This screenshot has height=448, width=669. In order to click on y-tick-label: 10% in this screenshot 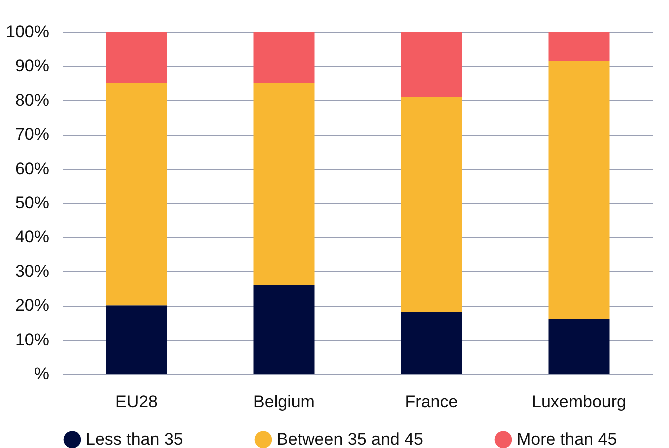, I will do `click(32, 340)`.